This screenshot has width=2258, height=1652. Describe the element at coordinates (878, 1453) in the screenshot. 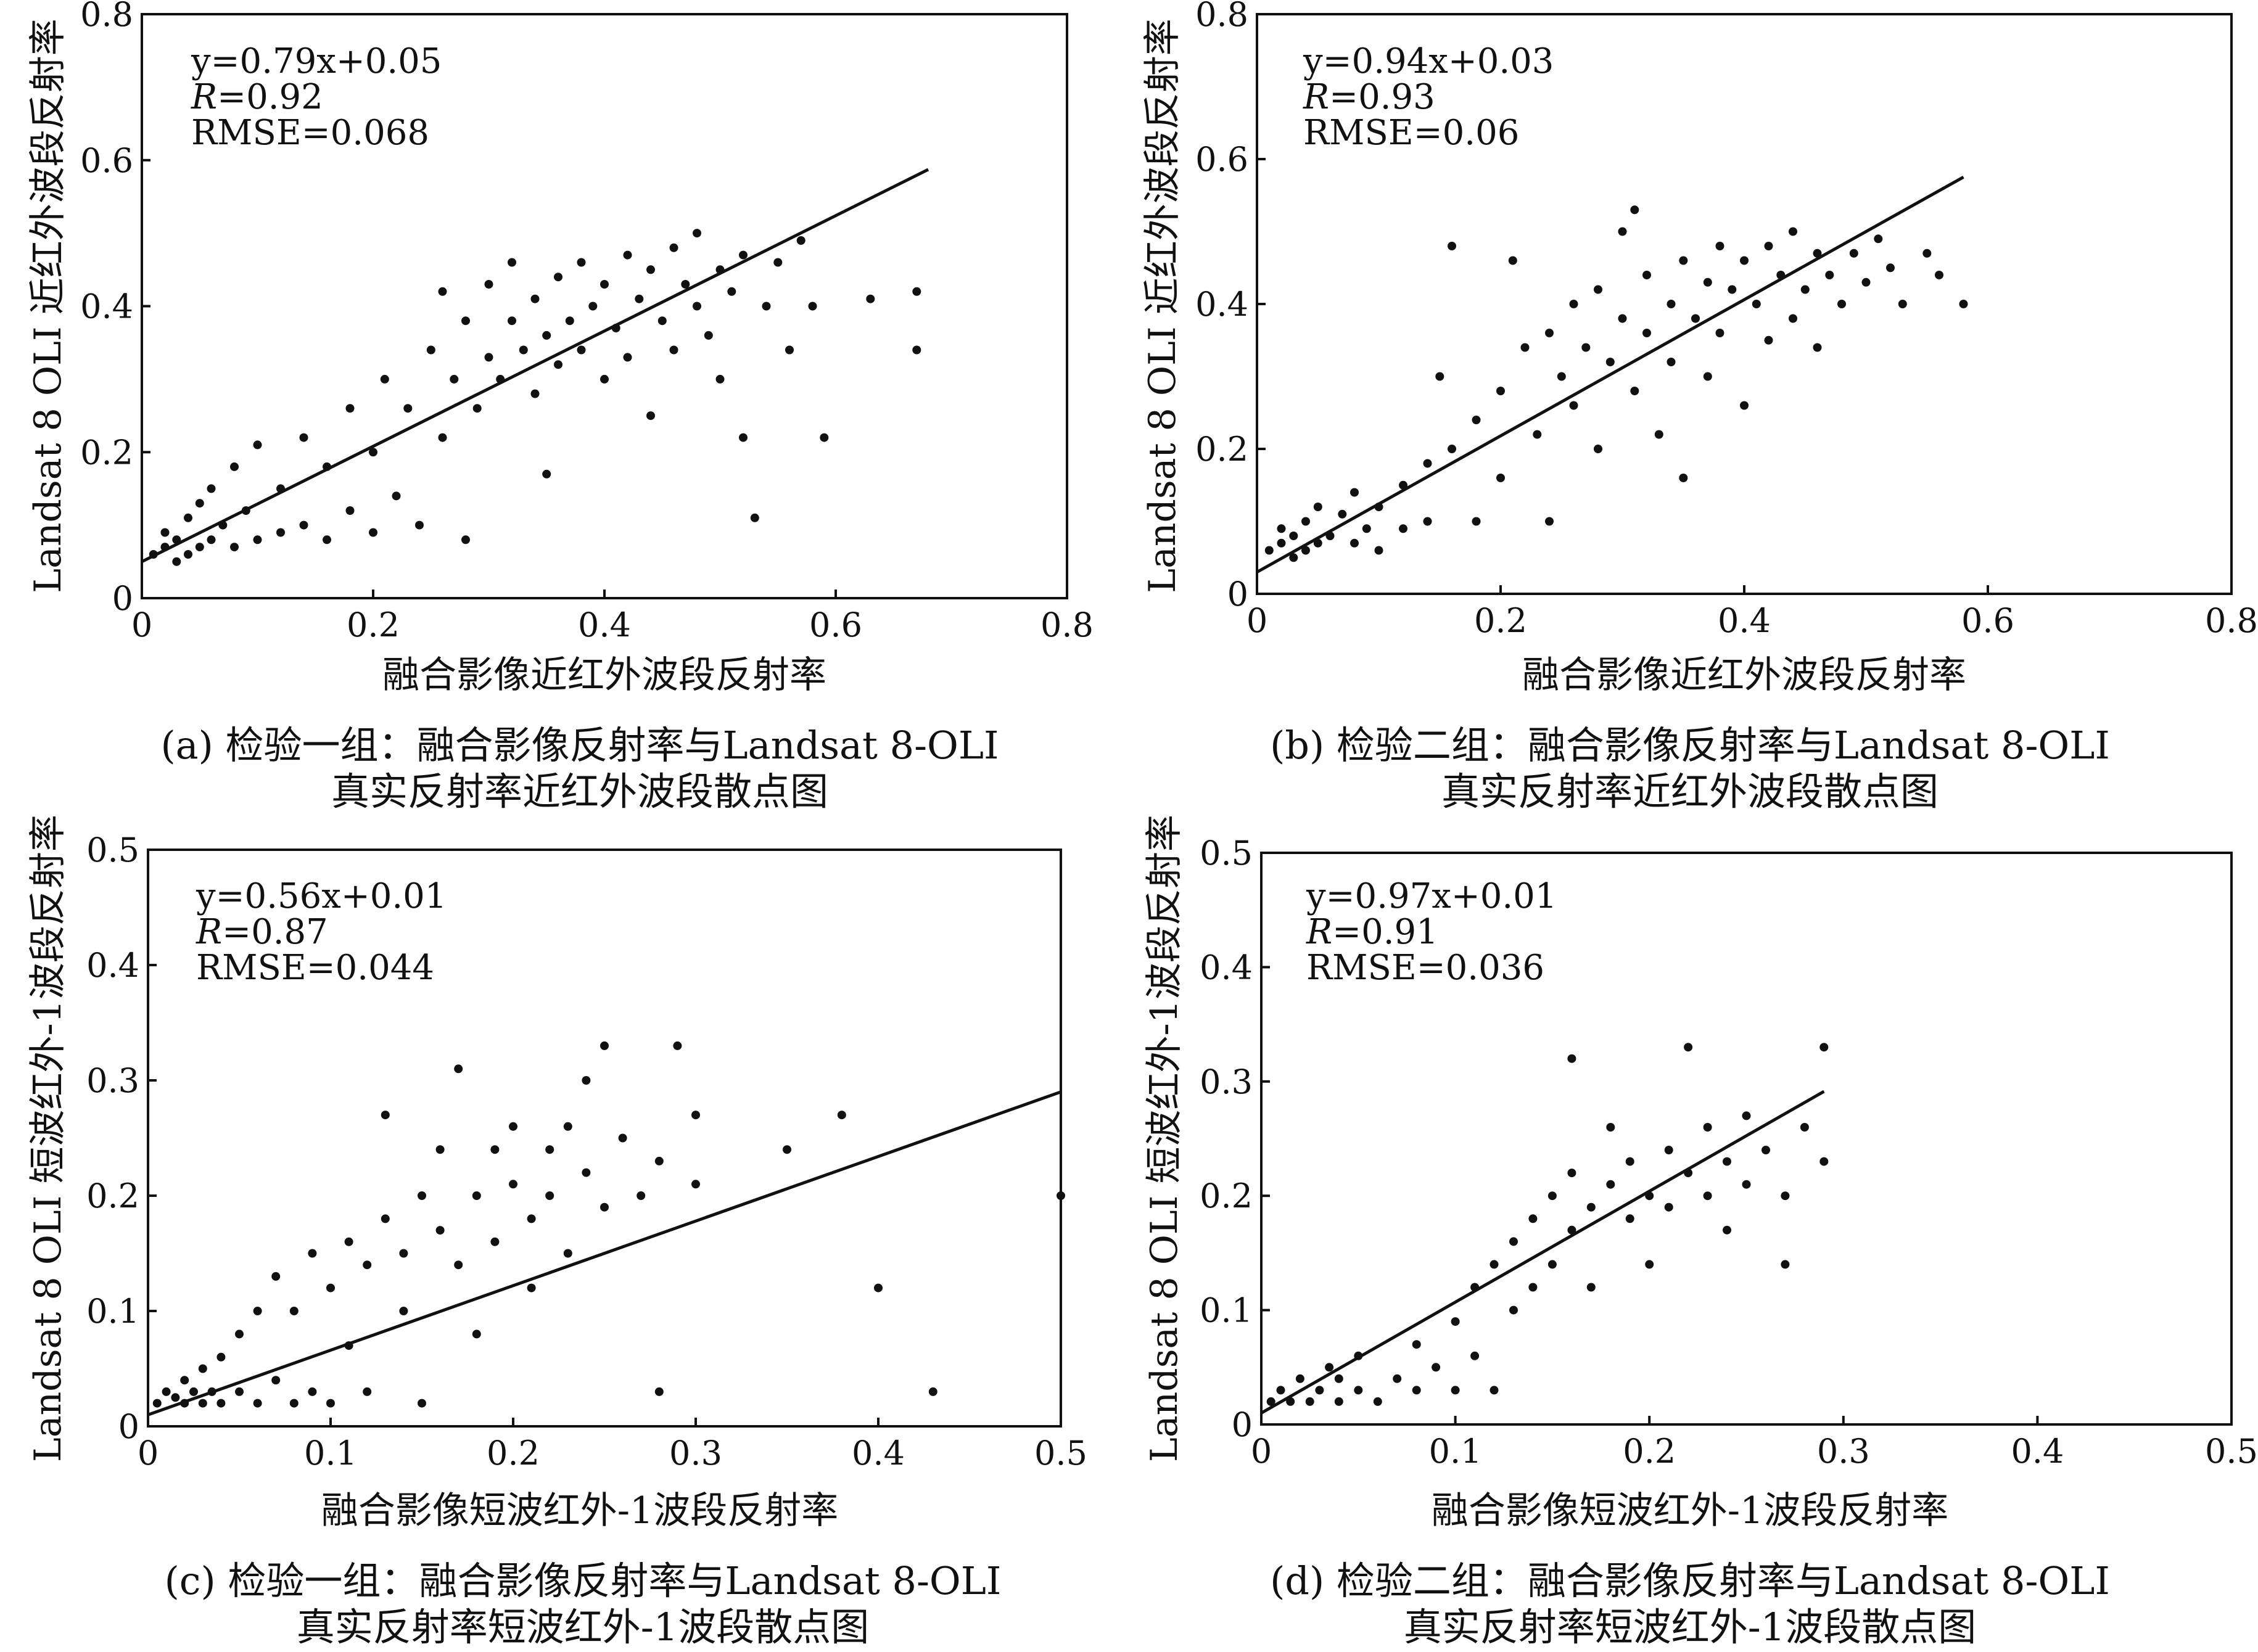

I see `panel-c-x-tick-label: 0.4` at that location.